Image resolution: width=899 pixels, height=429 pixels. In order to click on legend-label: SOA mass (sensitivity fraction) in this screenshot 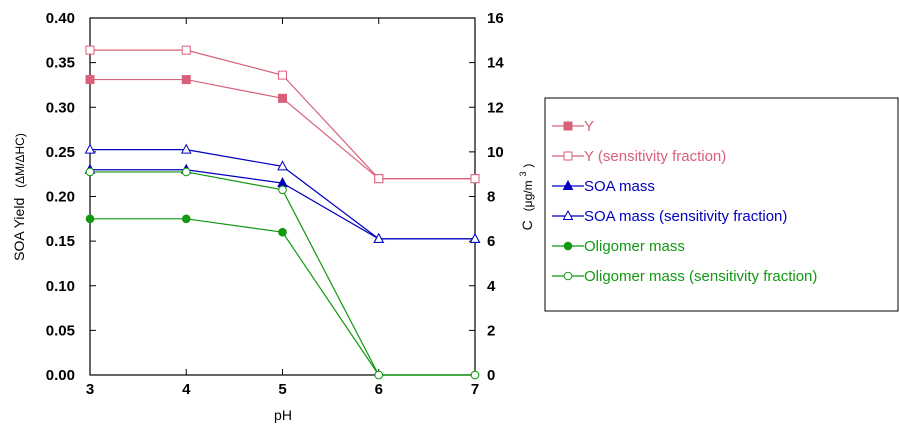, I will do `click(685, 216)`.